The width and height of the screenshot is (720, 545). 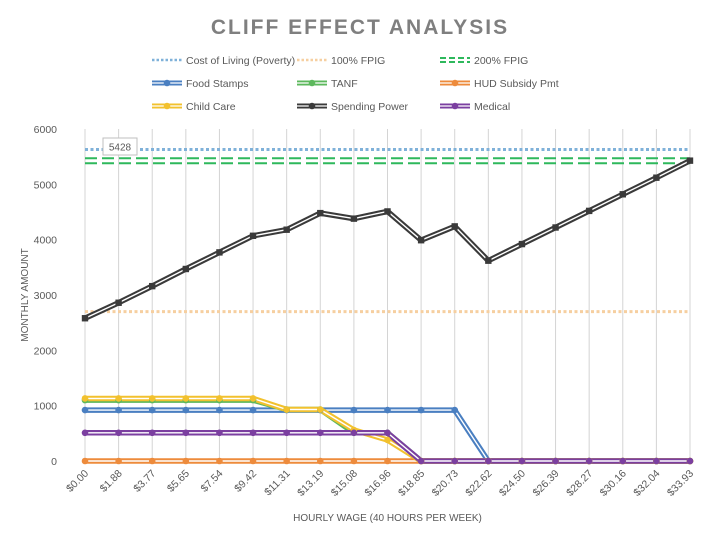 What do you see at coordinates (277, 483) in the screenshot?
I see `x-tick-label-6: $11.31` at bounding box center [277, 483].